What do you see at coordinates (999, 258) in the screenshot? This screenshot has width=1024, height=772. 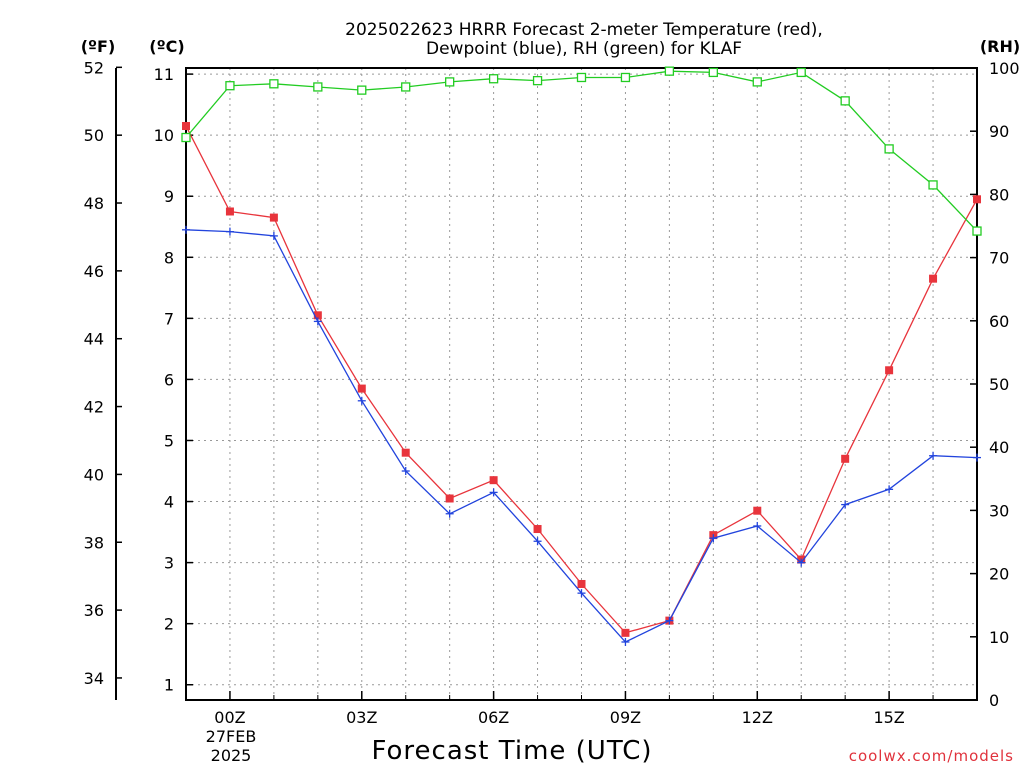 I see `rh-tick-label: 70` at bounding box center [999, 258].